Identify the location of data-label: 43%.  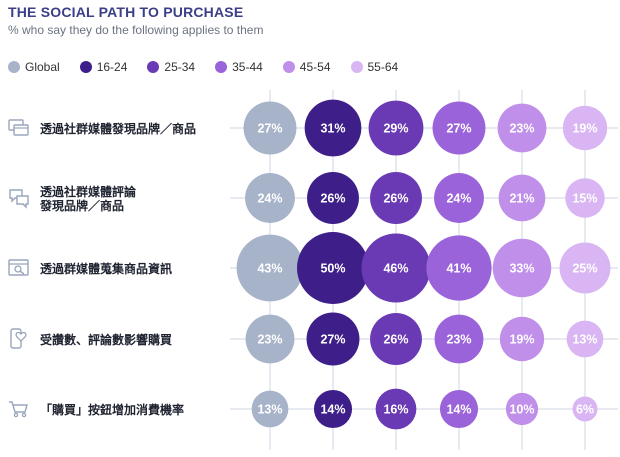
(269, 269).